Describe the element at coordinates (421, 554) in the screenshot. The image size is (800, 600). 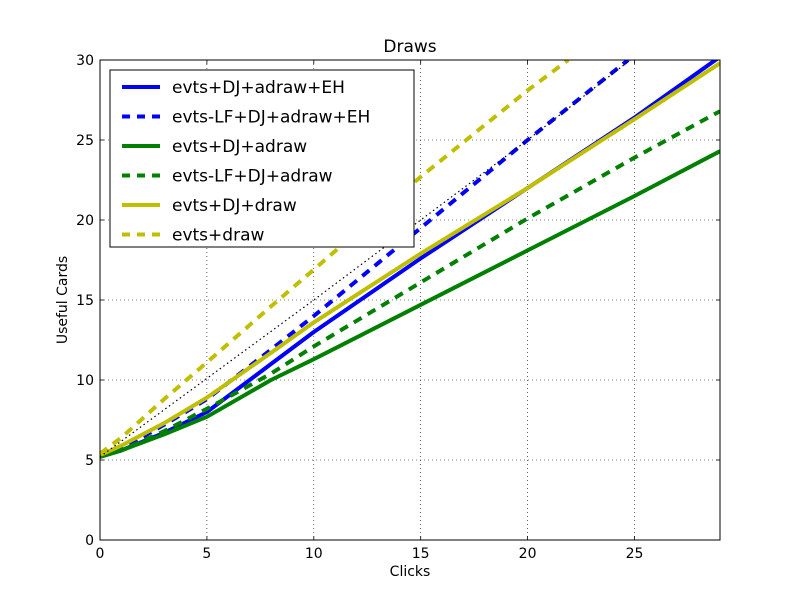
I see `x-tick-label: 15` at that location.